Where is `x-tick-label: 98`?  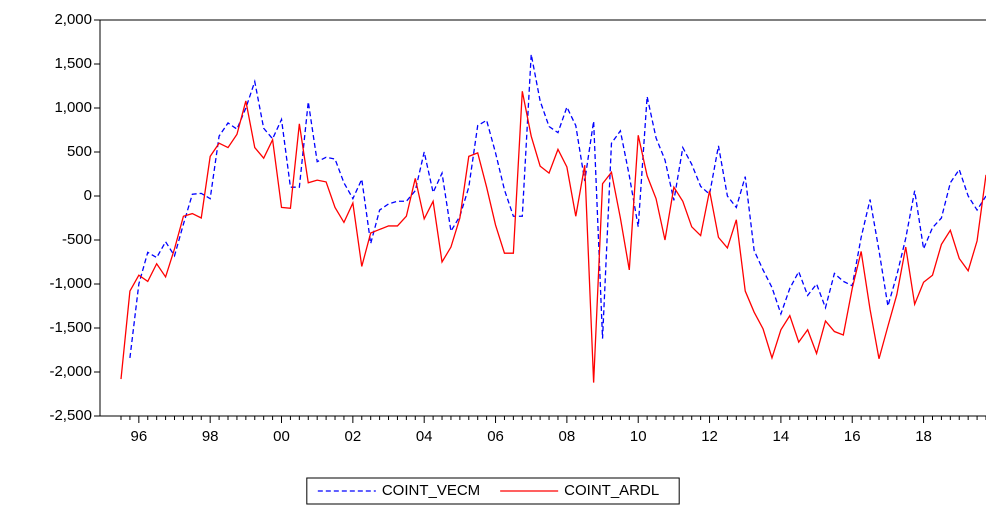 x-tick-label: 98 is located at coordinates (210, 436).